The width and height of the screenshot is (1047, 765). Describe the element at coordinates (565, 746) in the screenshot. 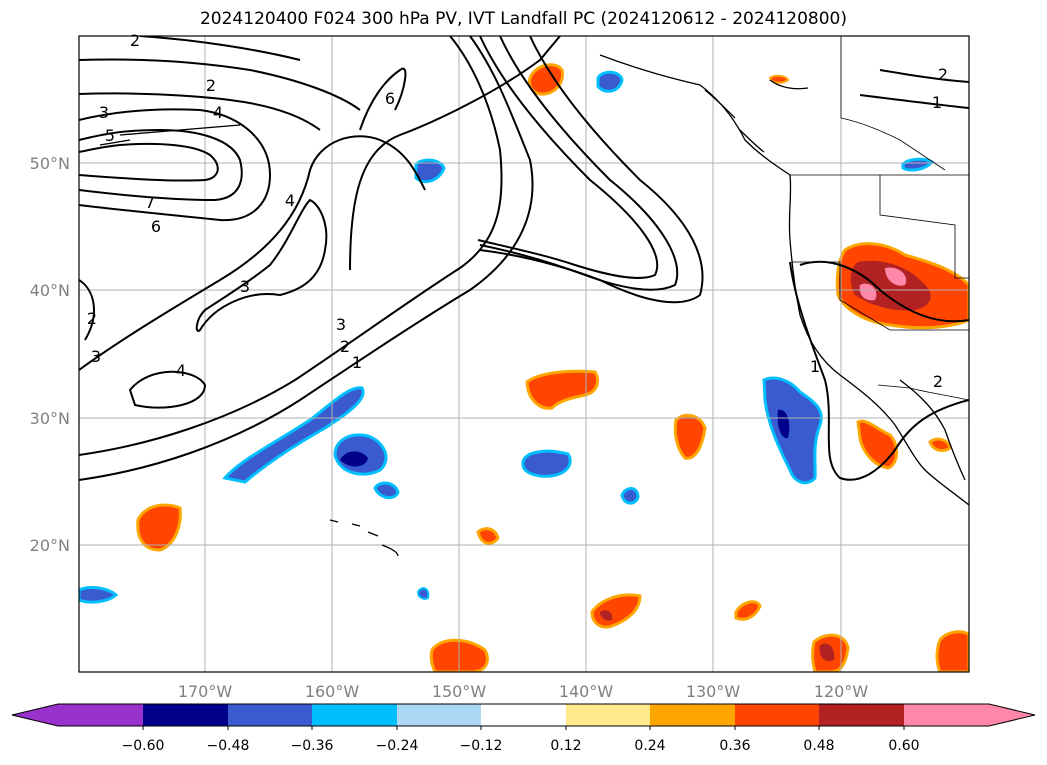

I see `colorbar-tick-label: 0.12` at that location.